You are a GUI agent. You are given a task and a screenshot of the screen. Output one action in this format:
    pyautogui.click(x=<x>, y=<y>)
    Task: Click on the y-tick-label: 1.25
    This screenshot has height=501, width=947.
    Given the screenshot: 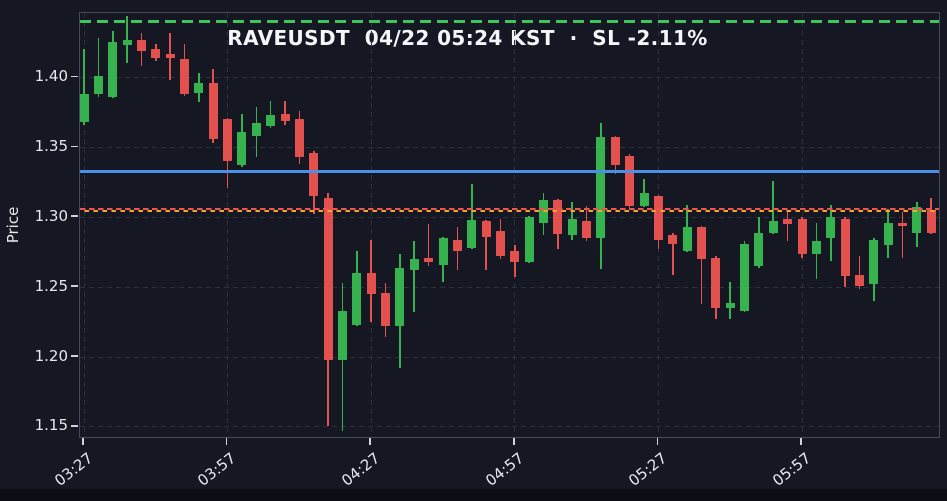 What is the action you would take?
    pyautogui.click(x=51, y=285)
    